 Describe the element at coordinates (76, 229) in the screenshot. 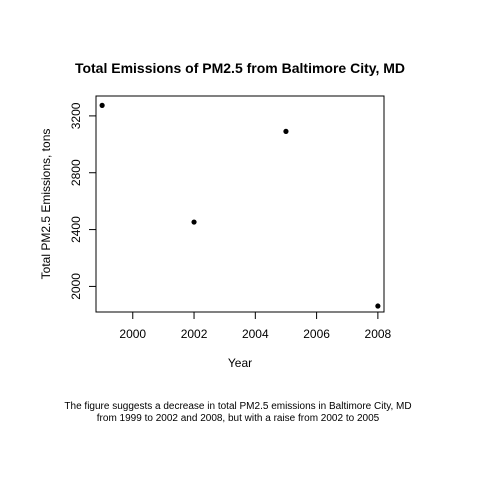

I see `y-tick-label: 2400` at that location.